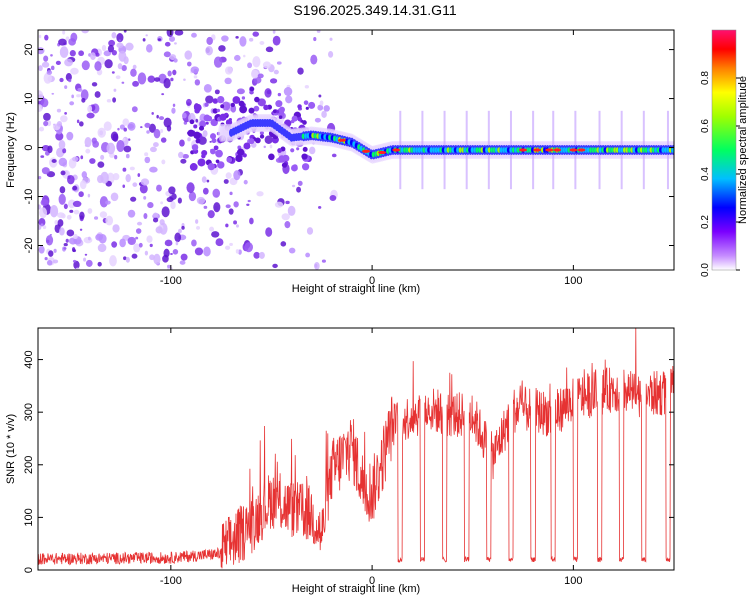 The height and width of the screenshot is (600, 750). I want to click on spectrogram-xtick-label: -100, so click(171, 281).